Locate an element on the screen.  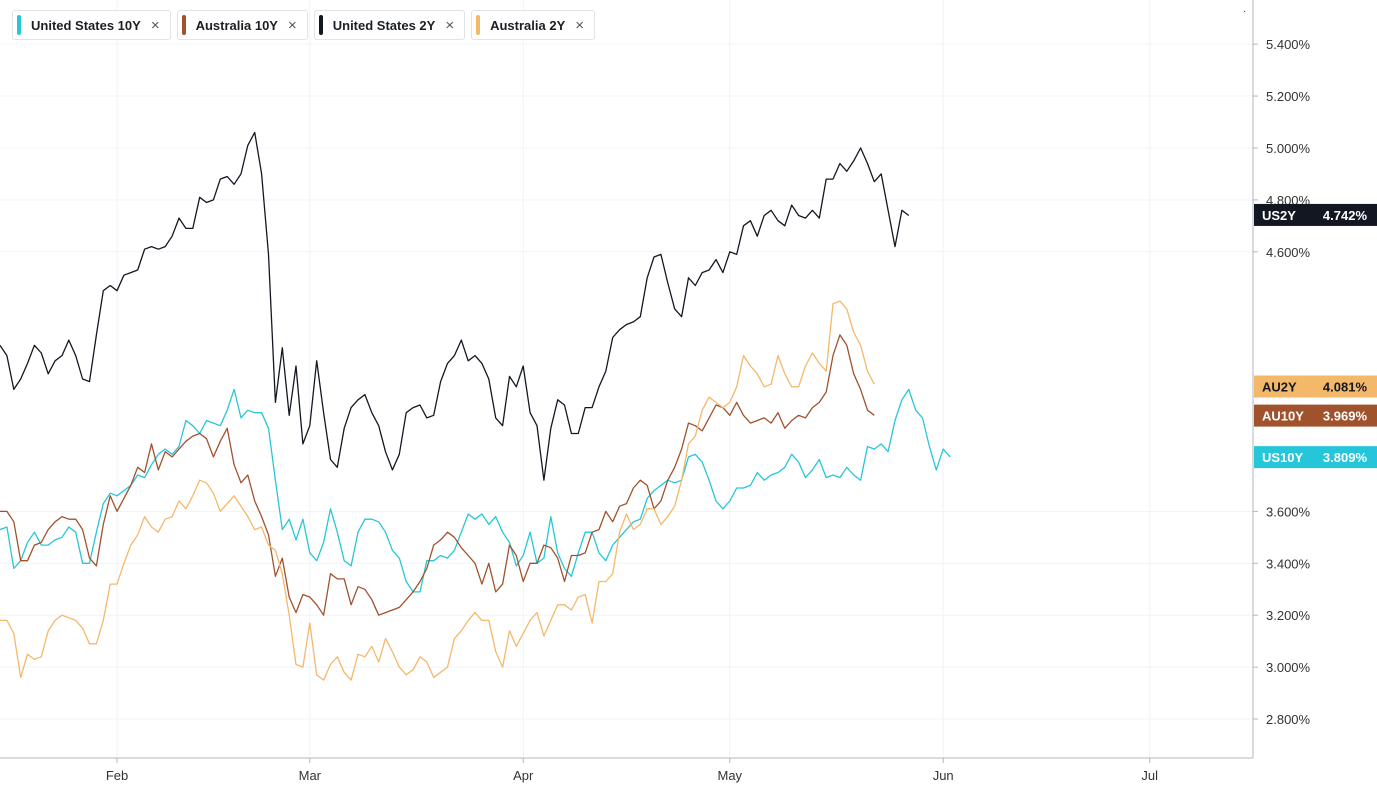
legend-chip-au10y: Australia 10Y × is located at coordinates (242, 25).